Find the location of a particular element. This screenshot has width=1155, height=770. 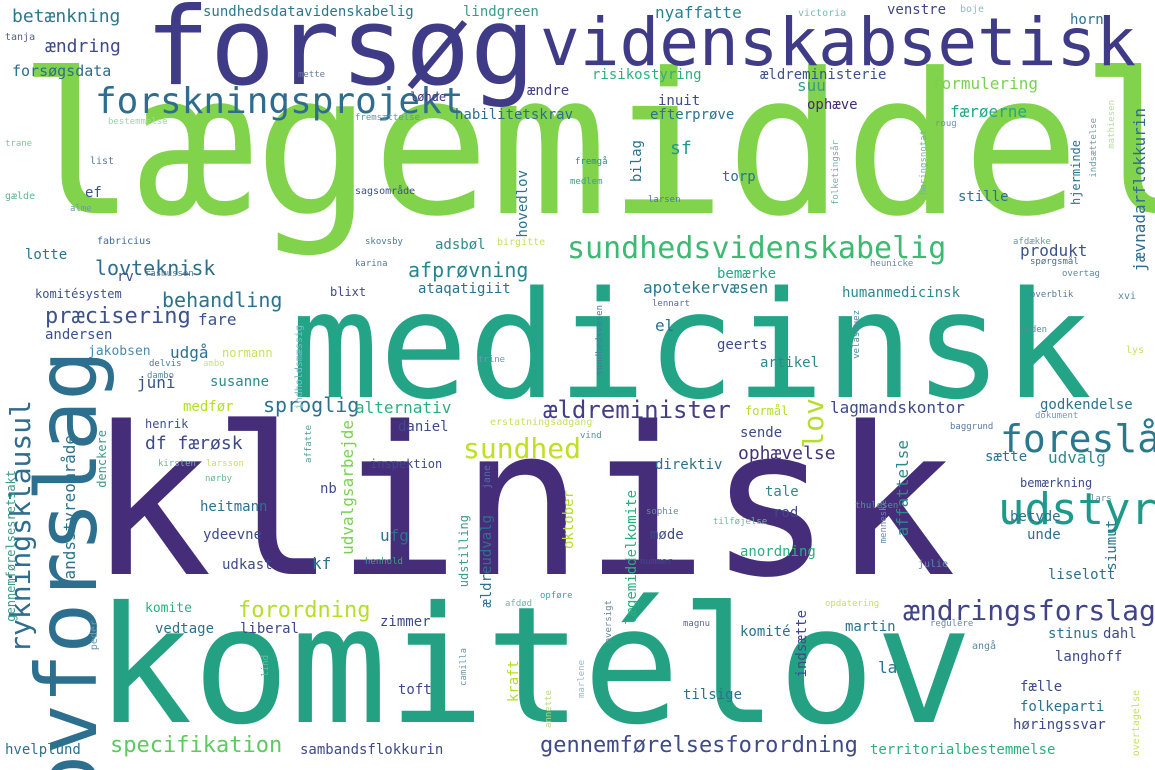

word-ændre: ændre is located at coordinates (548, 91).